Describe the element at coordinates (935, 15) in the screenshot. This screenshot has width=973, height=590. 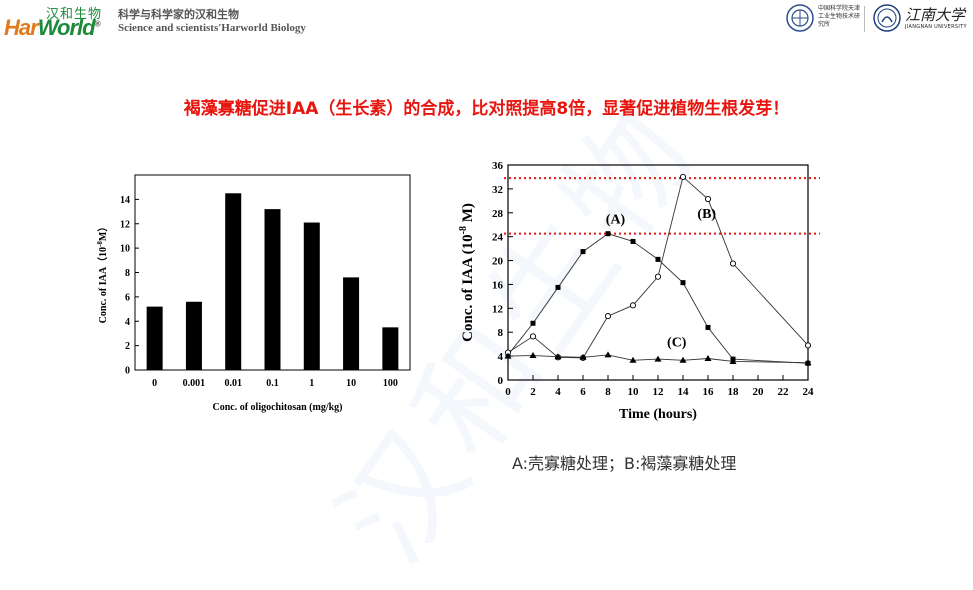
I see `jiangnan-university-name: 江南大学` at that location.